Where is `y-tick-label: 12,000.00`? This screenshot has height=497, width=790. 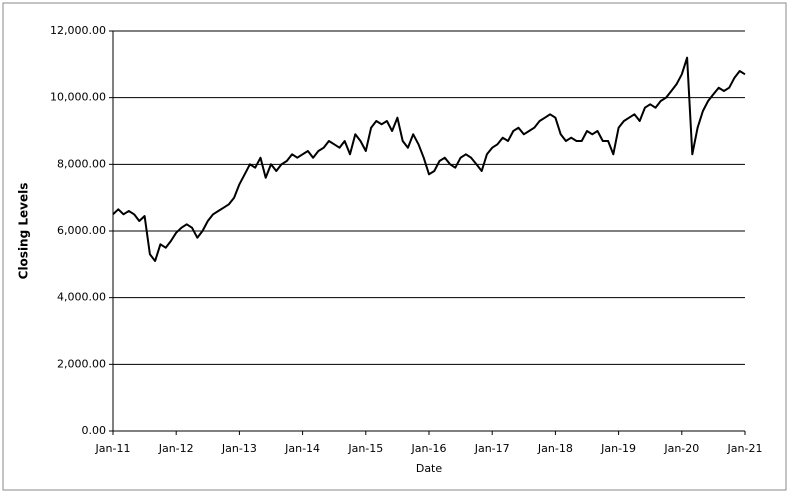 y-tick-label: 12,000.00 is located at coordinates (78, 30).